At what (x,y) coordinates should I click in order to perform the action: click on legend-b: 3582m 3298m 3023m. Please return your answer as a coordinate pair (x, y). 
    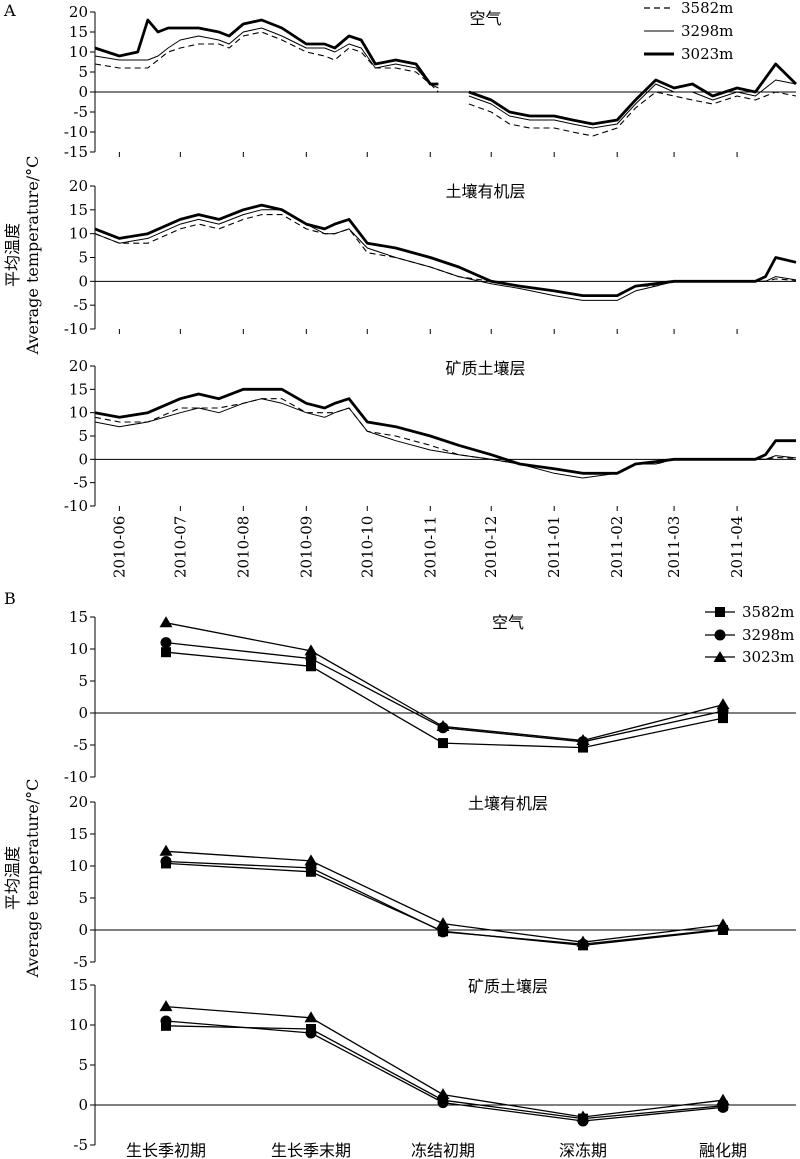
    Looking at the image, I should click on (749, 634).